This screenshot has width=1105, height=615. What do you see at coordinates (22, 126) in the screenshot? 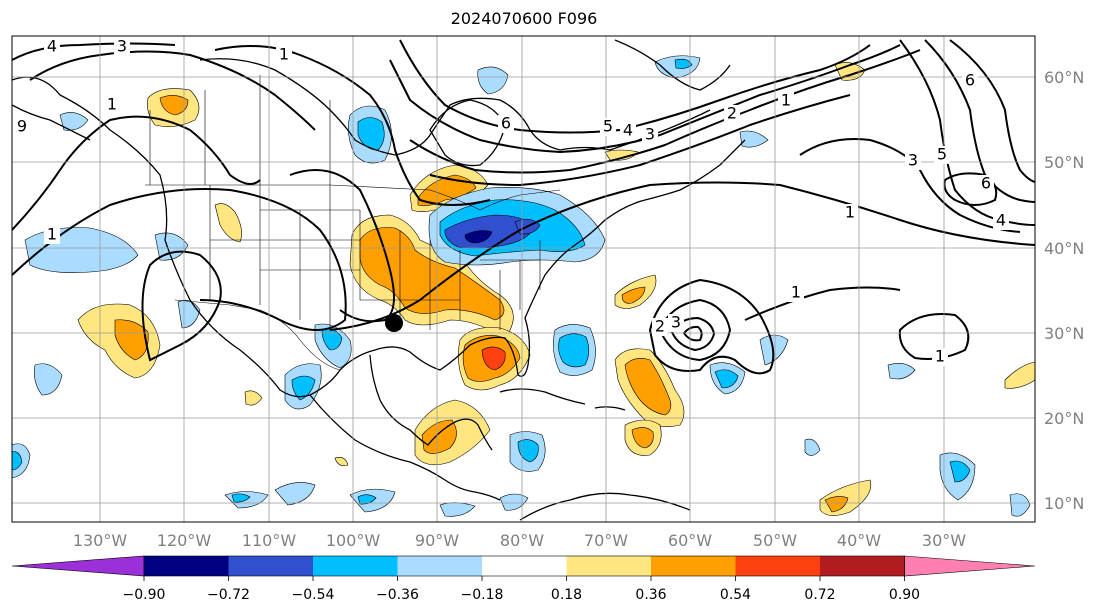
I see `contour-label: 9` at bounding box center [22, 126].